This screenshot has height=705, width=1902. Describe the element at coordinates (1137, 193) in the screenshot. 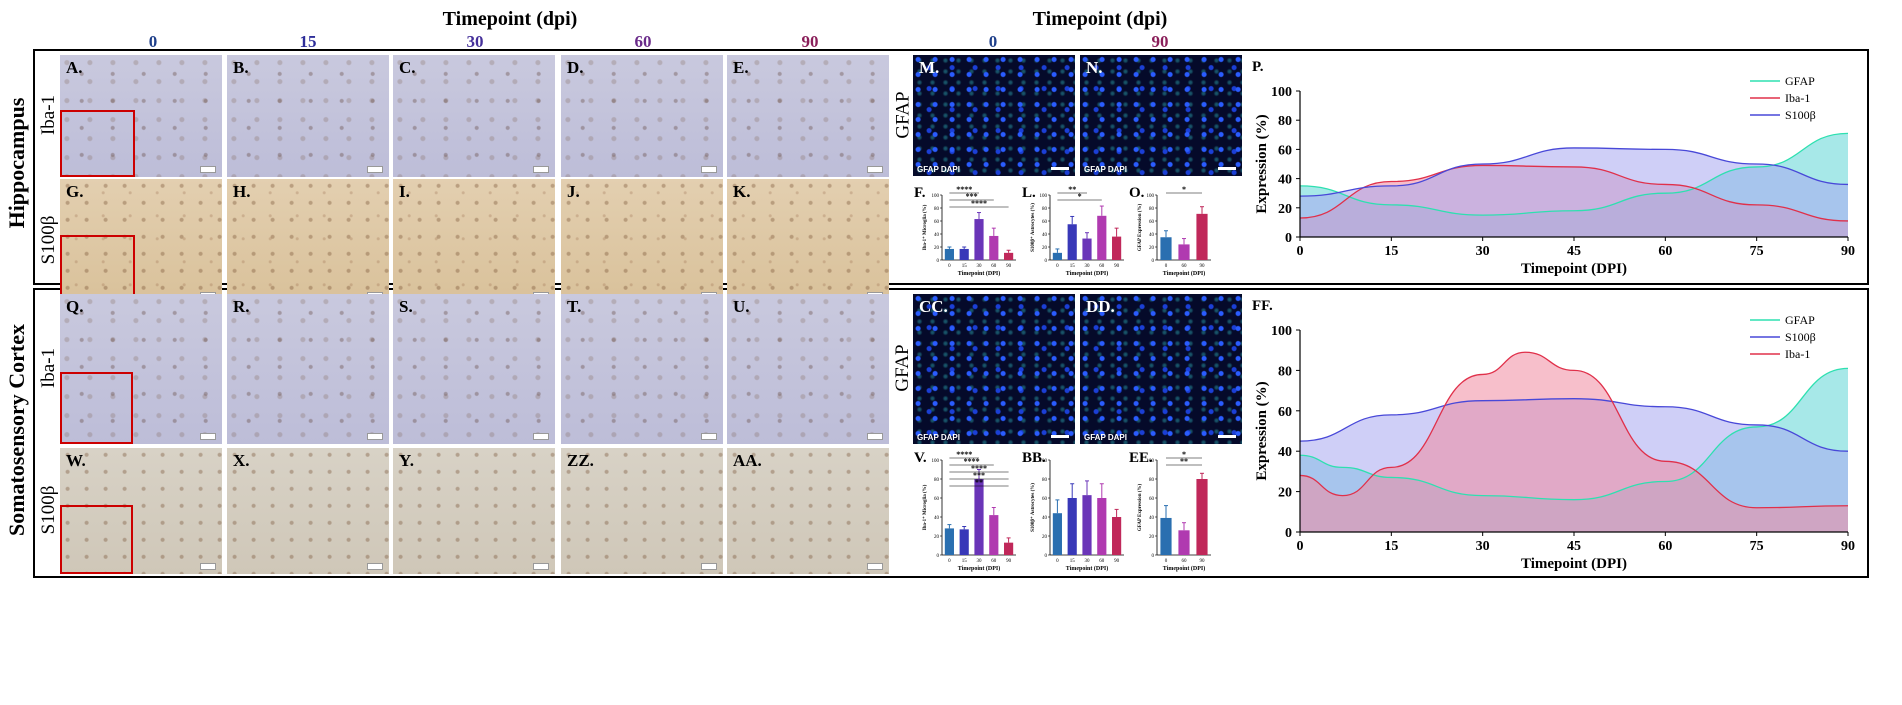

I see `chart-panel-label: O.` at that location.